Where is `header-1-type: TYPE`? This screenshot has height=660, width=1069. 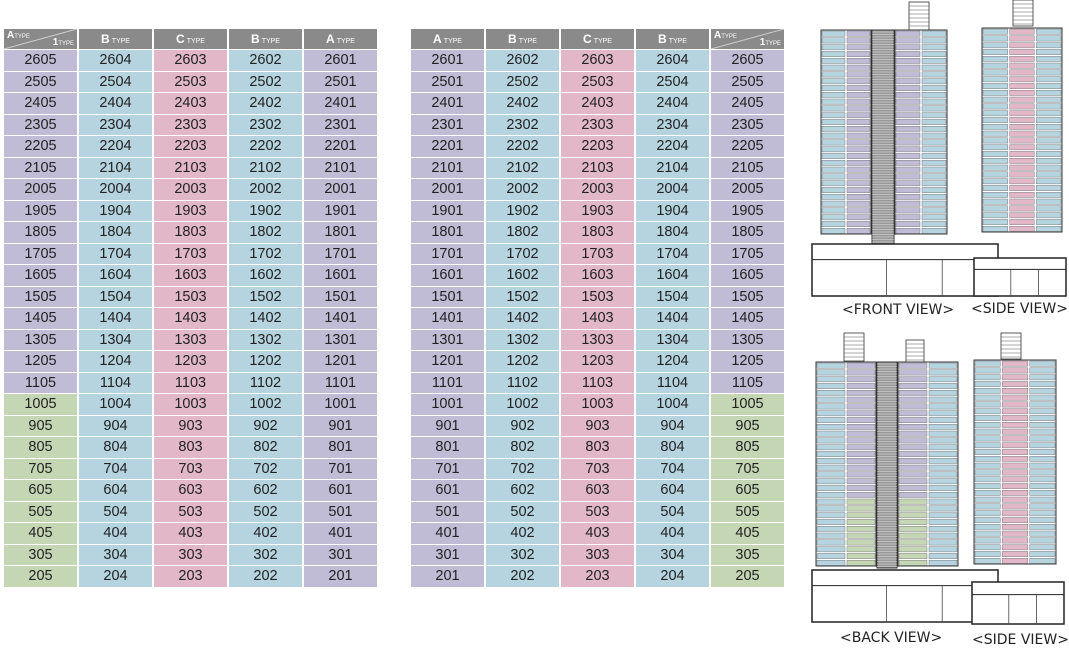 header-1-type: TYPE is located at coordinates (773, 44).